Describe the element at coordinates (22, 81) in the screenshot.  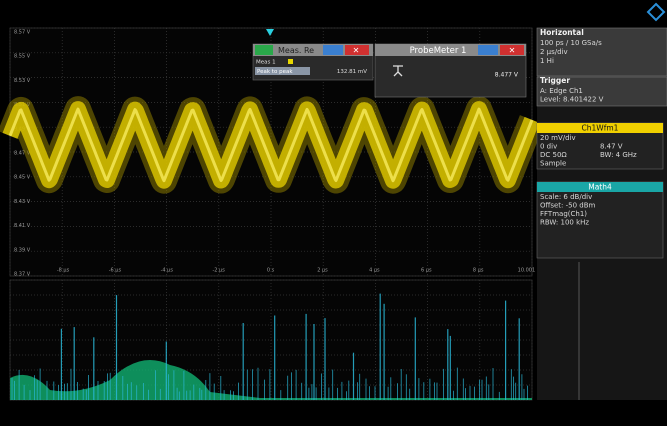
I see `y-axis-label: 8.53 V` at that location.